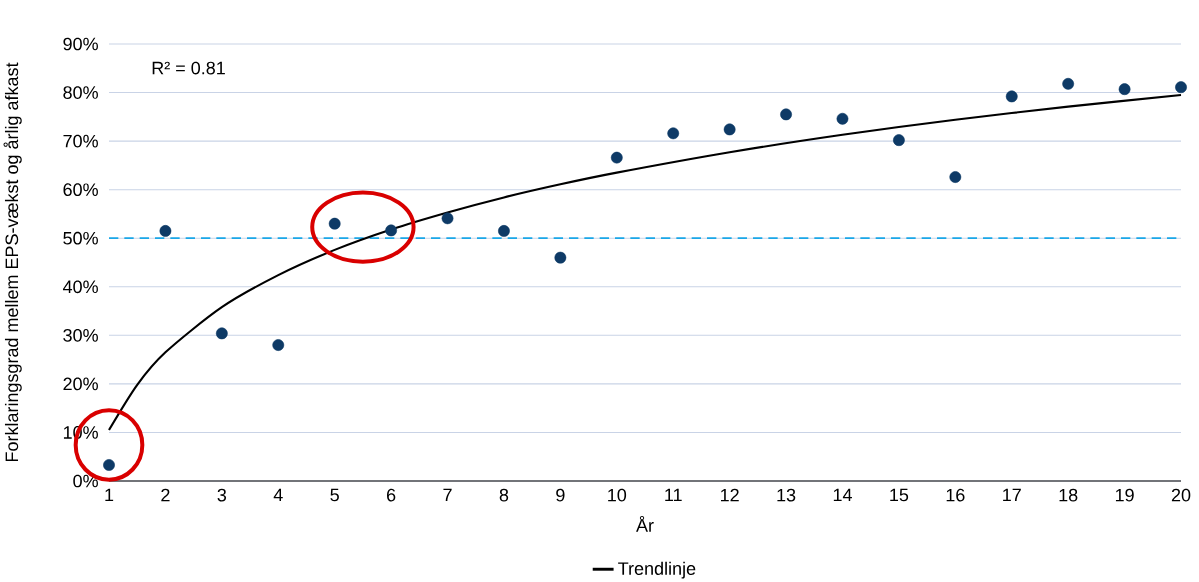 The image size is (1199, 582). Describe the element at coordinates (1181, 495) in the screenshot. I see `x-tick-label: 20` at that location.